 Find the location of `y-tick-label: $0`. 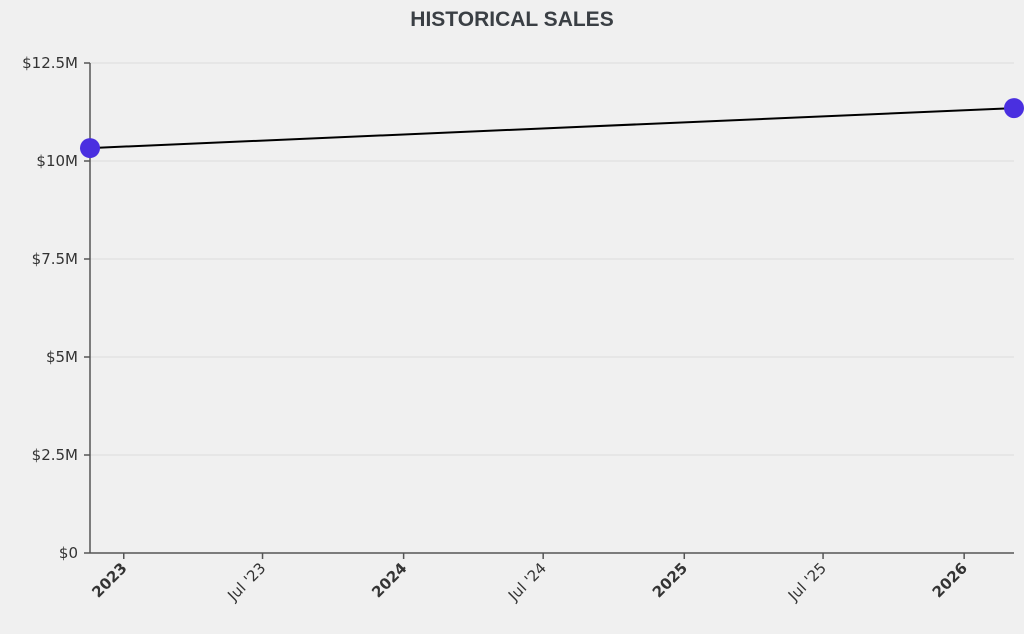

y-tick-label: $0 is located at coordinates (68, 553).